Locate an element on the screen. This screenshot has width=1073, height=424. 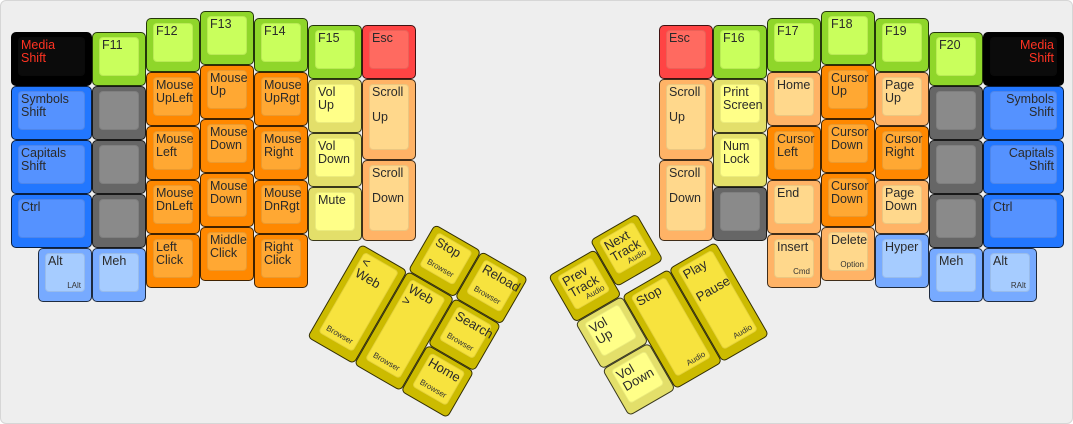
key-insert: Insert Cmd is located at coordinates (794, 261).